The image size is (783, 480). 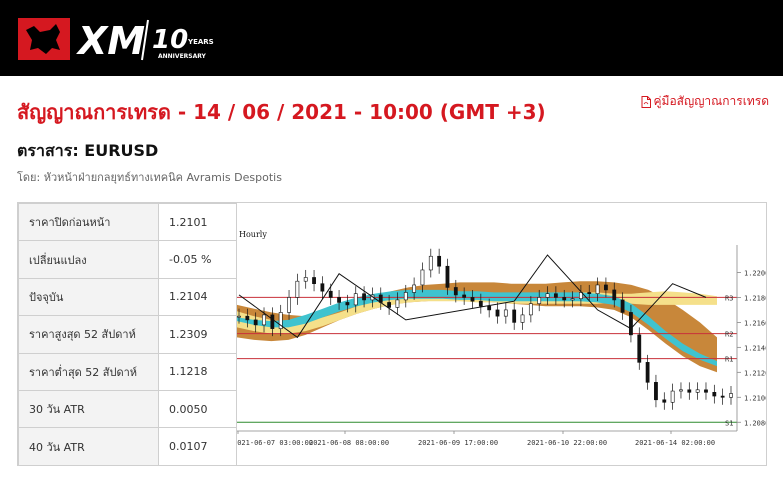 I want to click on xm-10-years-logo: XM 10 YEARS ANNIVERSARY, so click(x=131, y=39).